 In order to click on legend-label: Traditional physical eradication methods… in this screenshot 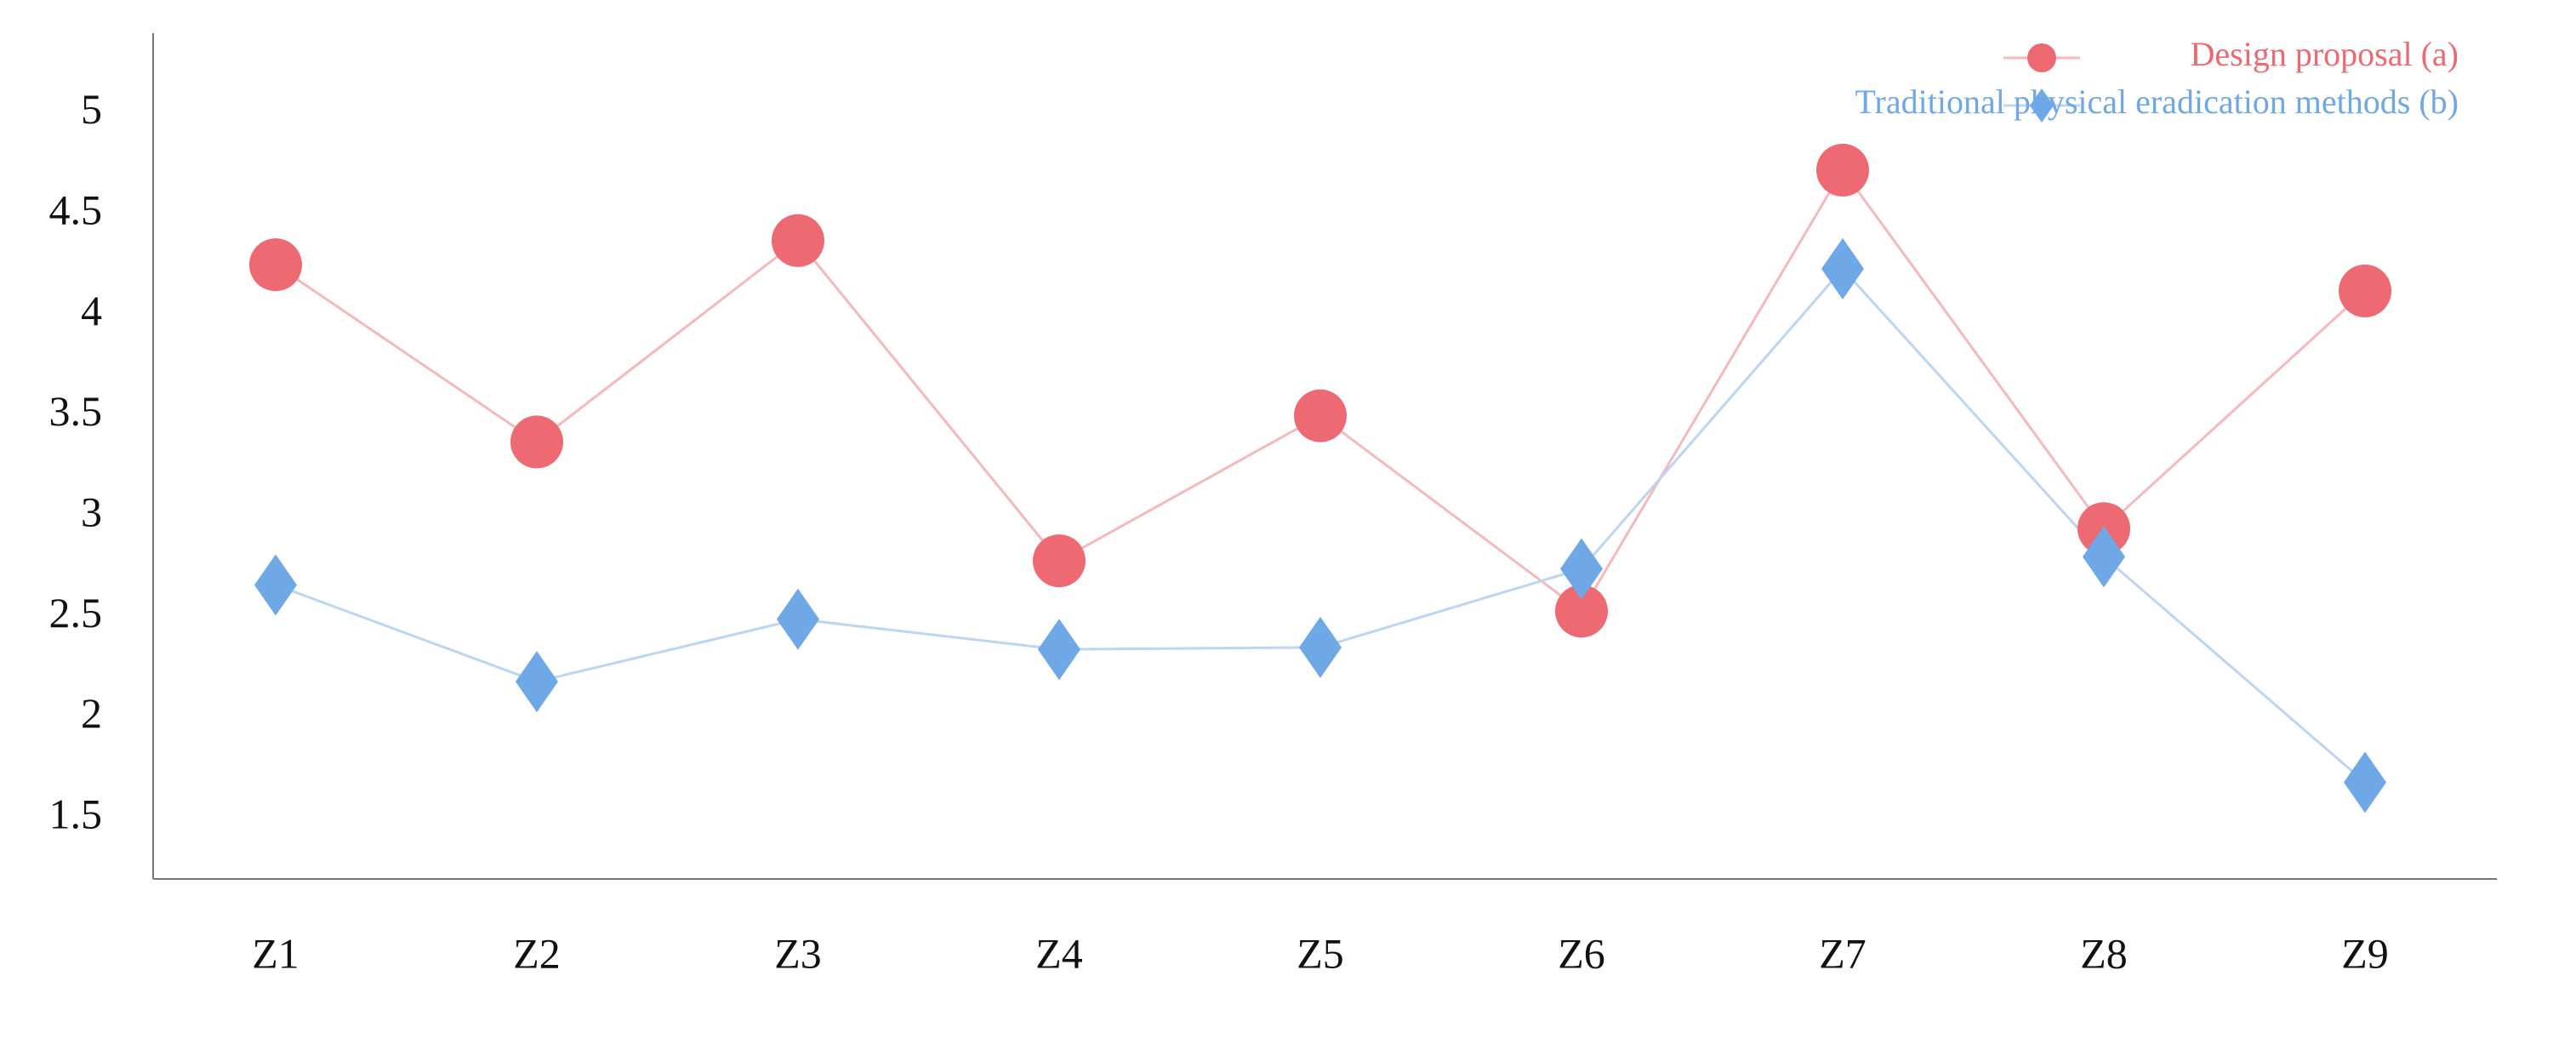, I will do `click(2157, 102)`.